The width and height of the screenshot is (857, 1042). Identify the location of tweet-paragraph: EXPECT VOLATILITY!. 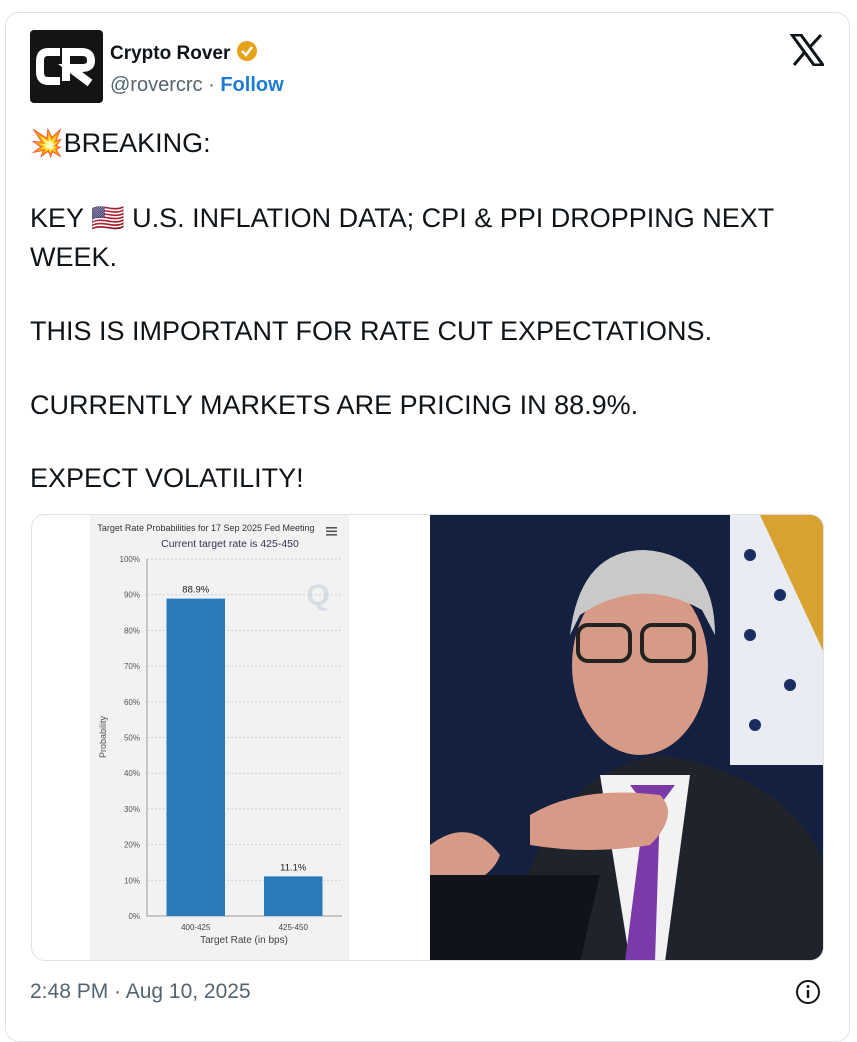
(167, 478).